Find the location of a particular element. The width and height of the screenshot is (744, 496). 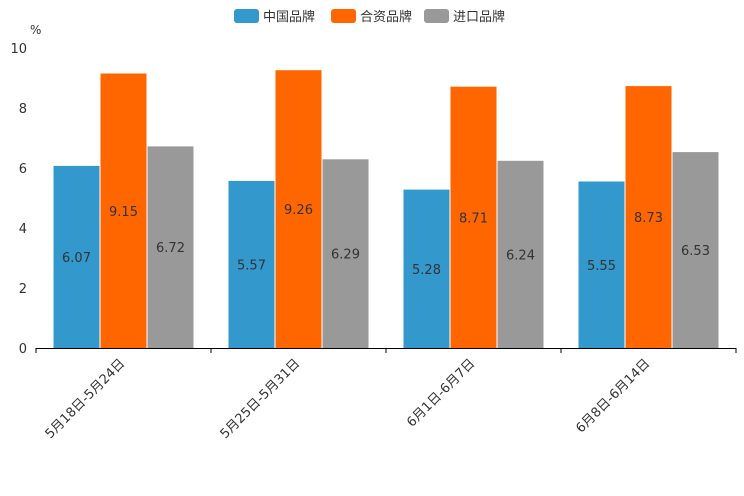

y-tick-label: 8 is located at coordinates (23, 109).